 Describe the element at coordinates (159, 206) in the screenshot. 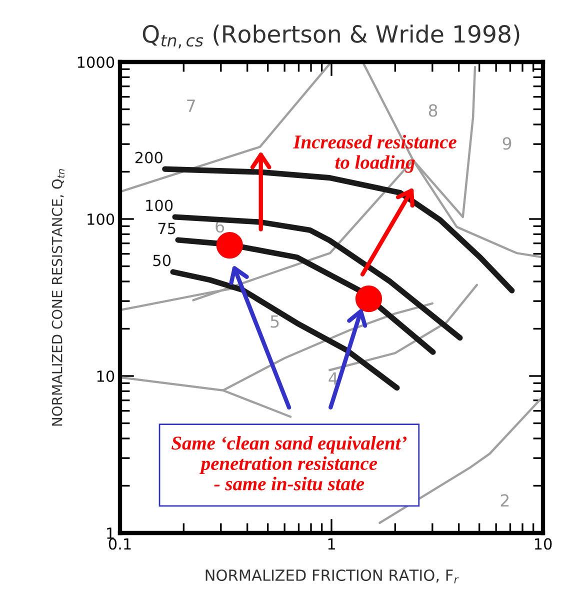

I see `series-label: 100` at that location.